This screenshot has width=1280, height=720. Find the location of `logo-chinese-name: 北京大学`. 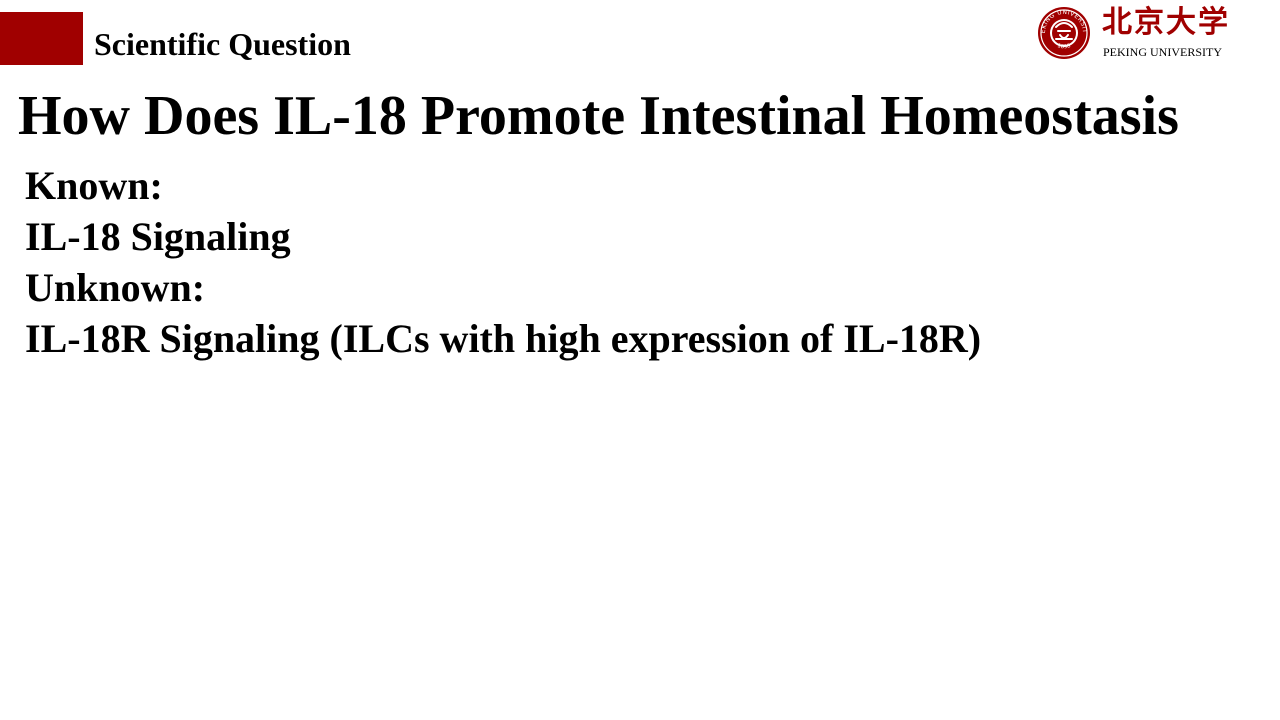

logo-chinese-name: 北京大学 is located at coordinates (1166, 22).